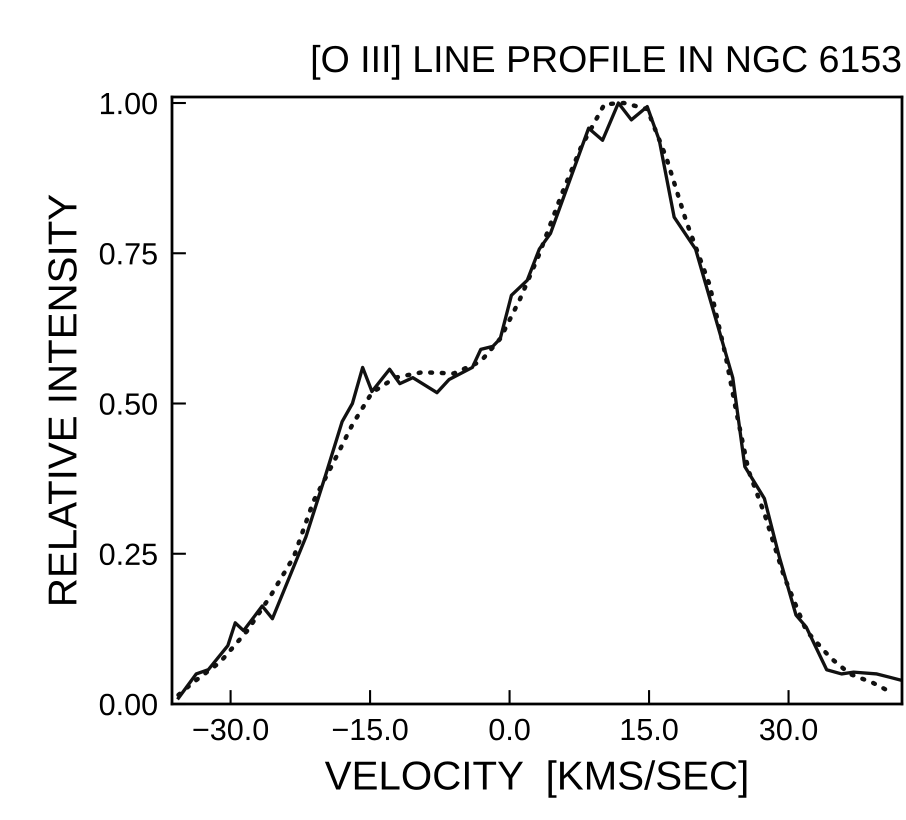 The image size is (906, 820). What do you see at coordinates (370, 729) in the screenshot?
I see `x-tick-label: −15.0` at bounding box center [370, 729].